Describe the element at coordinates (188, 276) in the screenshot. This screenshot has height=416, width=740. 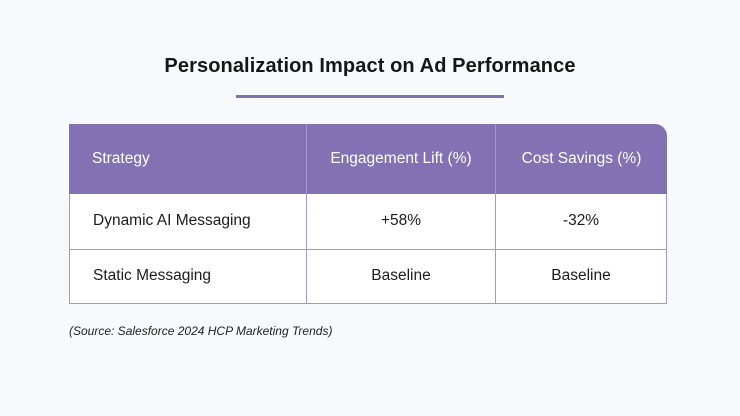
I see `cell-strategy: Static Messaging` at that location.